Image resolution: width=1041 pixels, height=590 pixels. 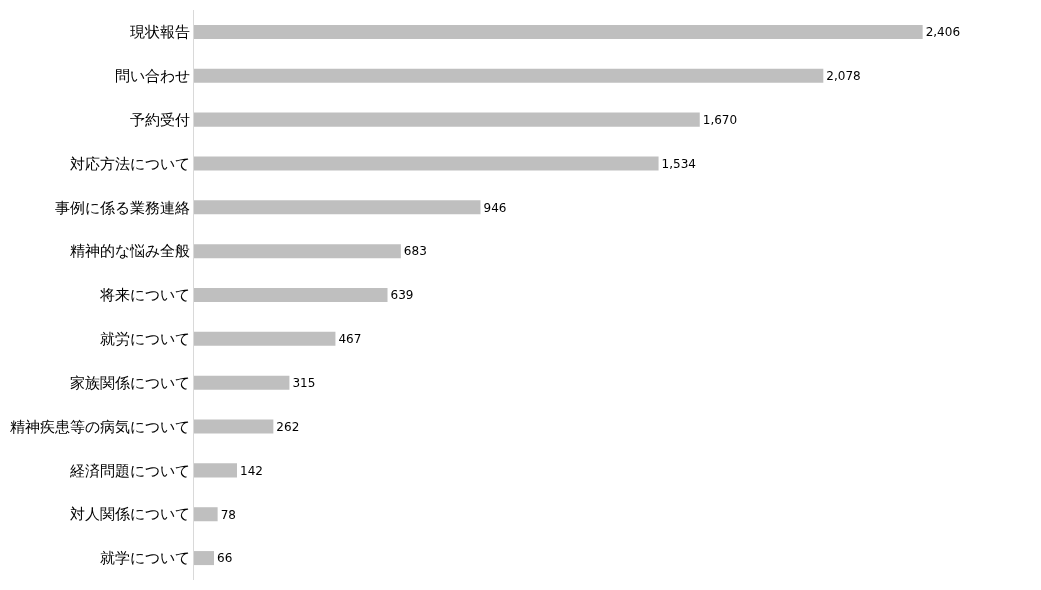 What do you see at coordinates (943, 32) in the screenshot?
I see `data-label: 2,406` at bounding box center [943, 32].